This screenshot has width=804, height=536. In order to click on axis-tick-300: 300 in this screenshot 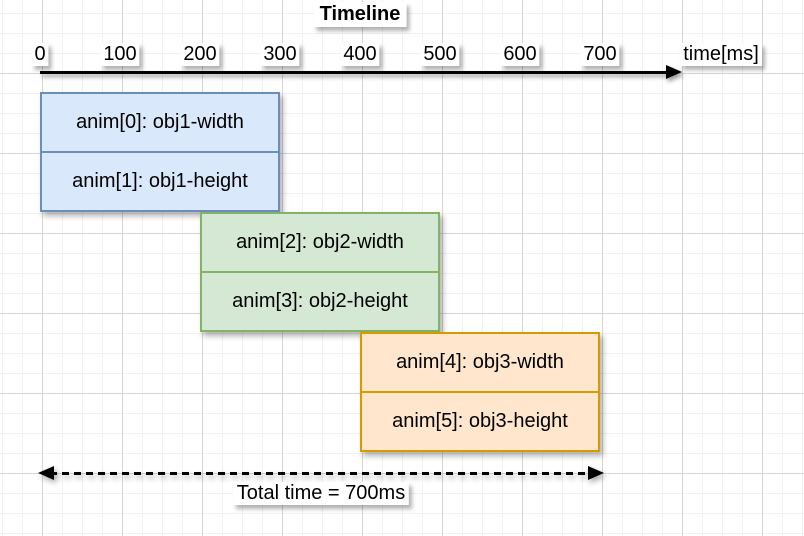, I will do `click(280, 54)`.